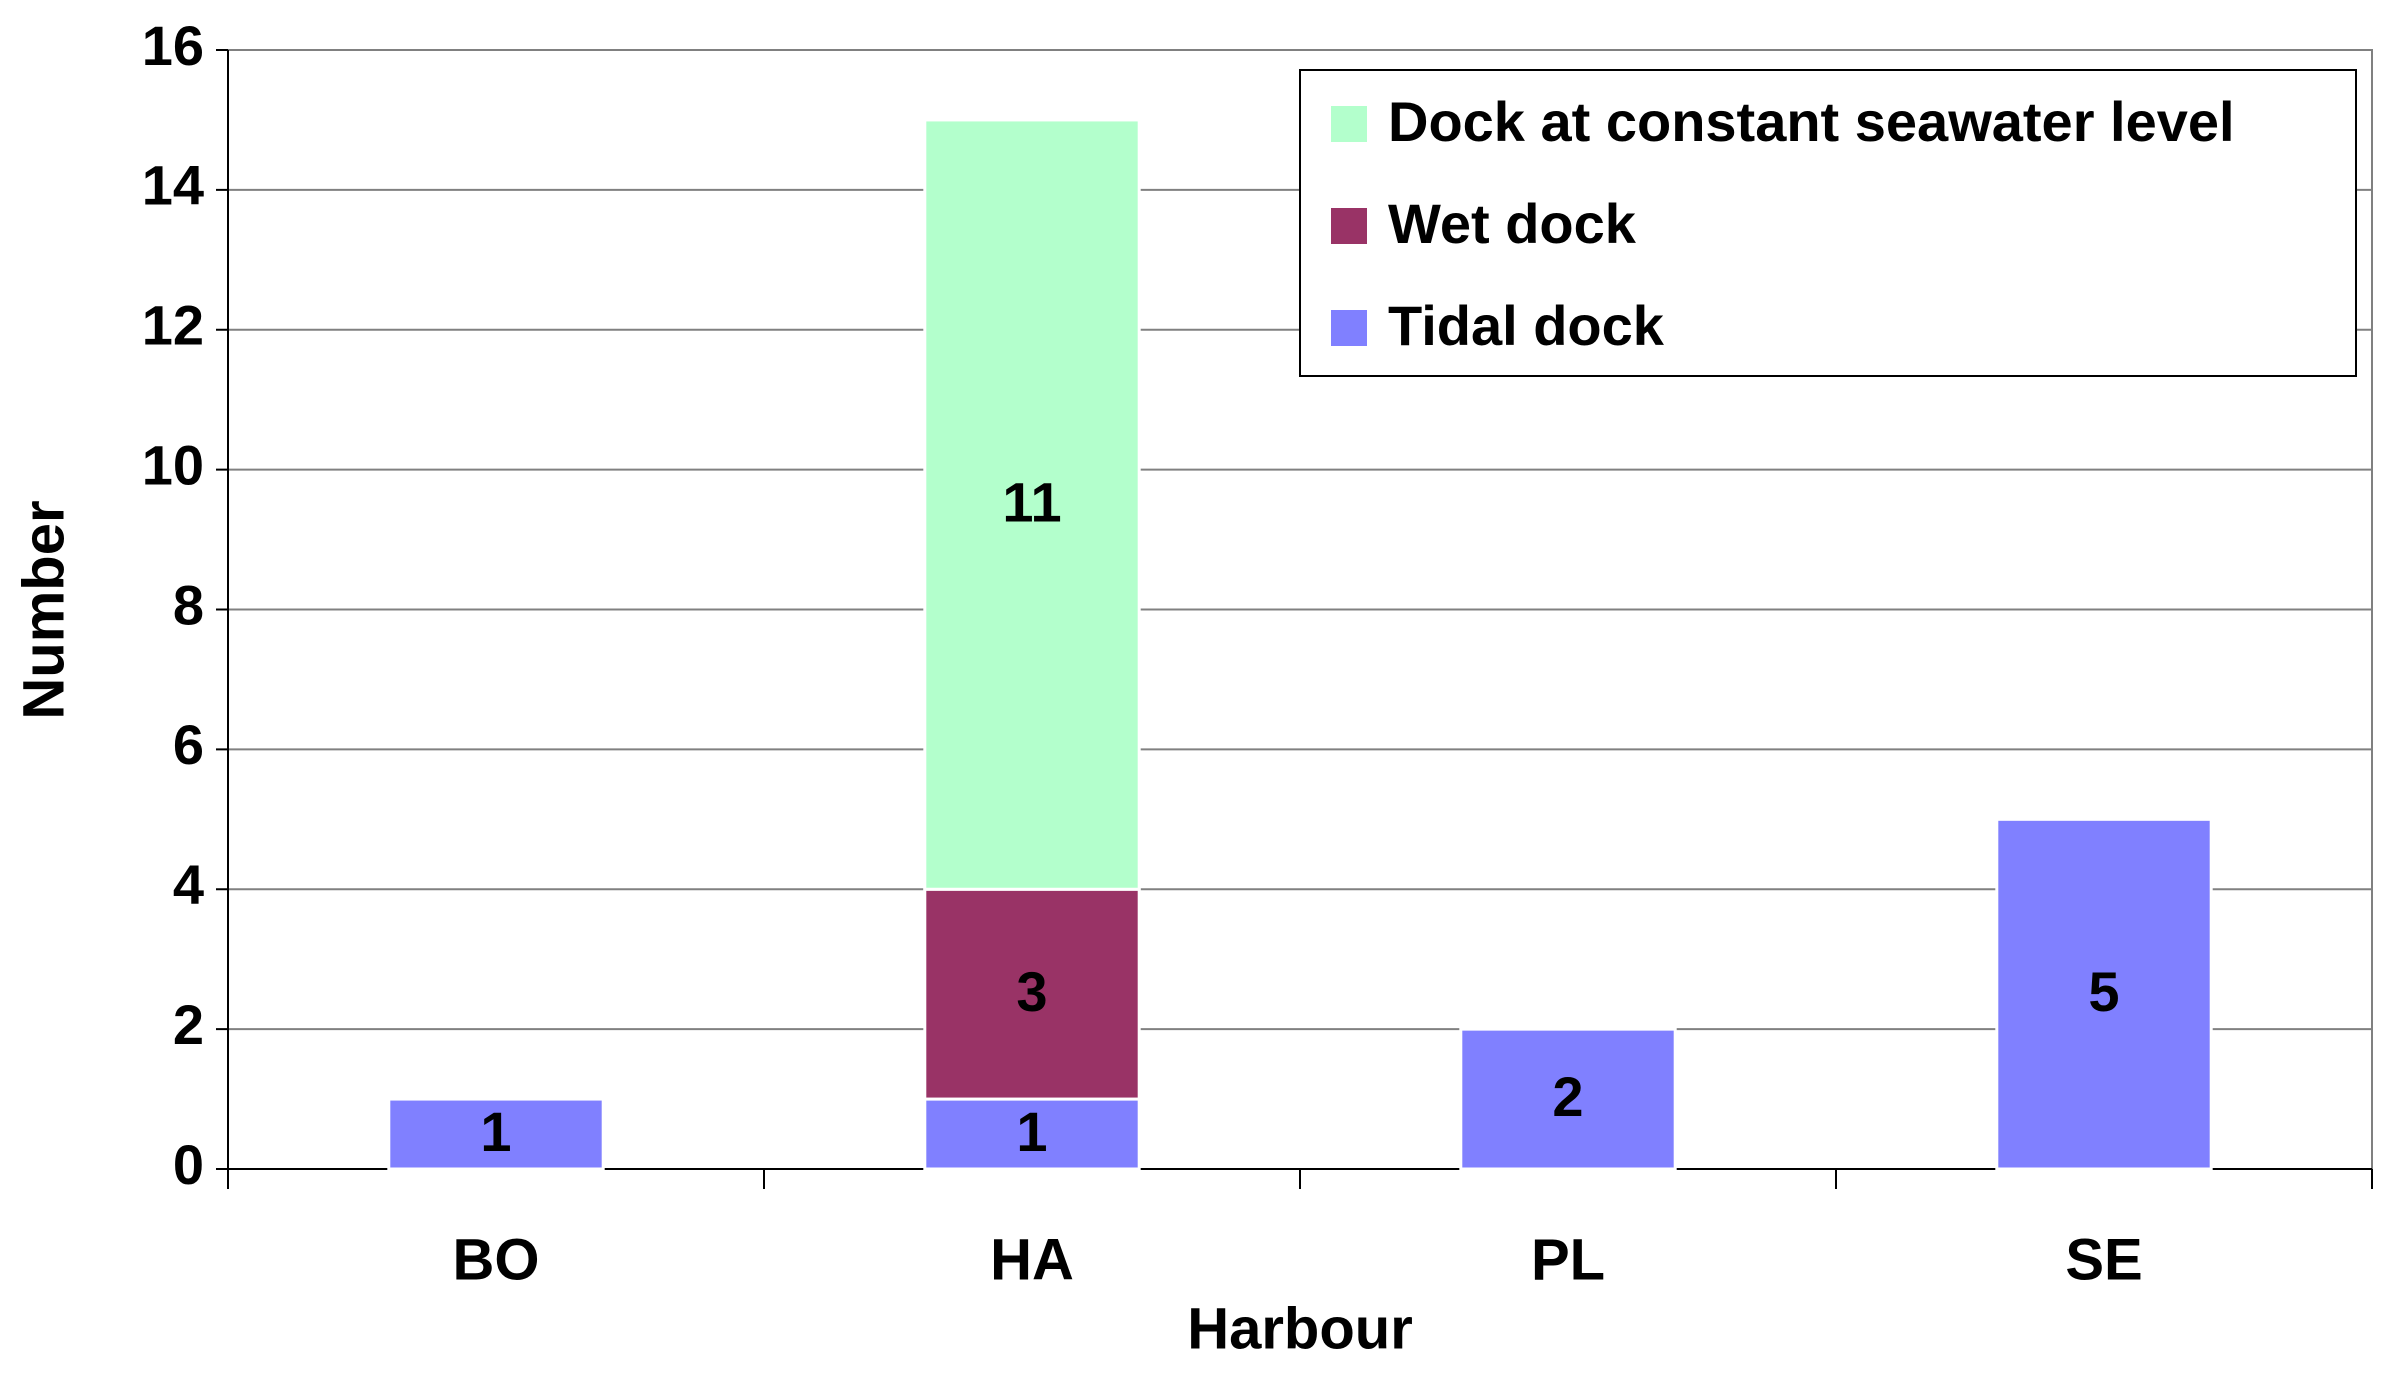  What do you see at coordinates (1828, 223) in the screenshot?
I see `legend-box` at bounding box center [1828, 223].